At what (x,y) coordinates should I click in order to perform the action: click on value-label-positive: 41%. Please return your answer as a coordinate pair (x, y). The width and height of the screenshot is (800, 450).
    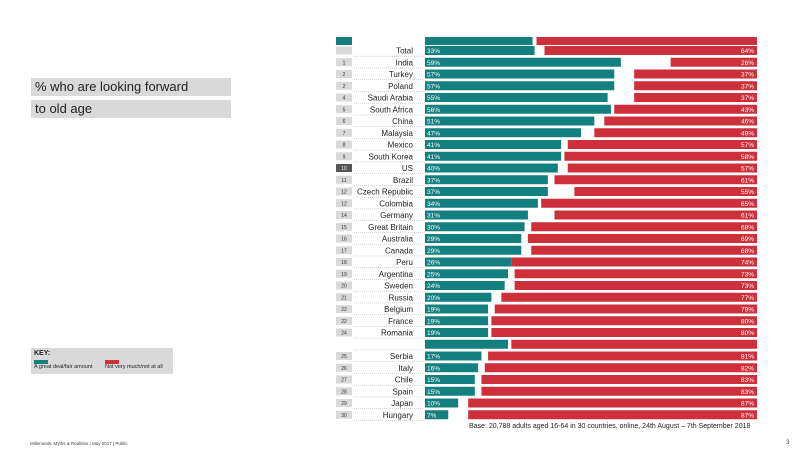
    Looking at the image, I should click on (433, 157).